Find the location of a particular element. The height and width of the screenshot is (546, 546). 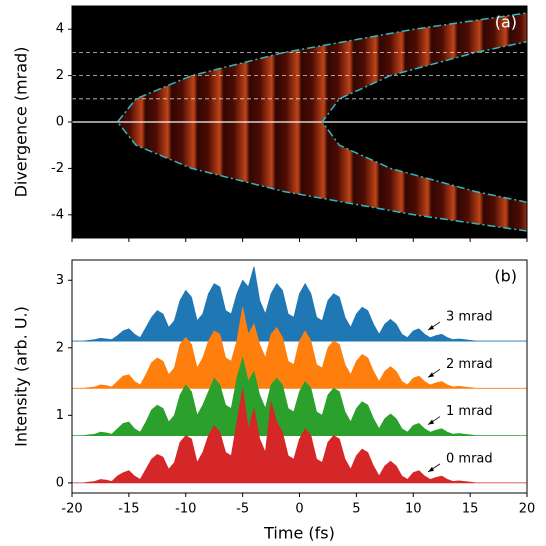

panel-label: (a) is located at coordinates (506, 22).